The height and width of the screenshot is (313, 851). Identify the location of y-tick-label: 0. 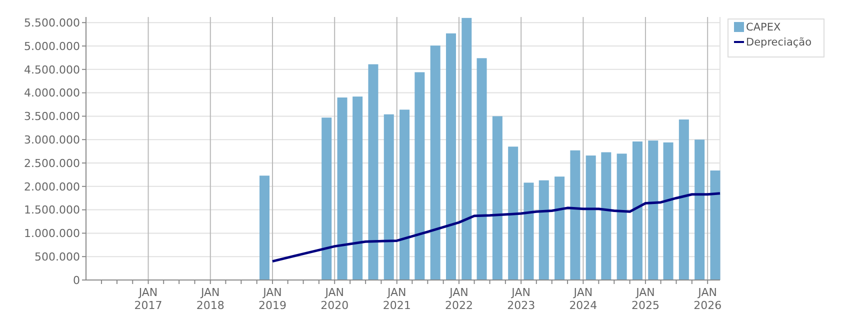
(76, 280).